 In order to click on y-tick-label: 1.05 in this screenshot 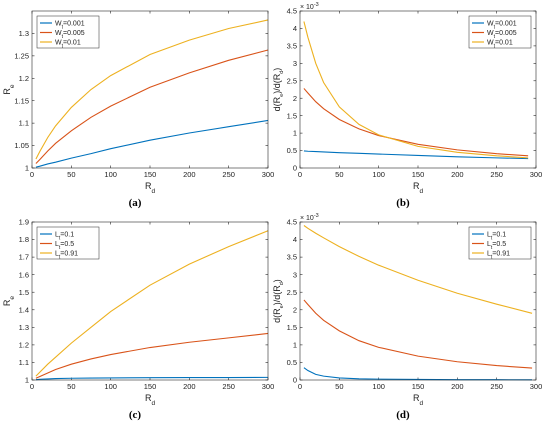, I will do `click(21, 145)`.